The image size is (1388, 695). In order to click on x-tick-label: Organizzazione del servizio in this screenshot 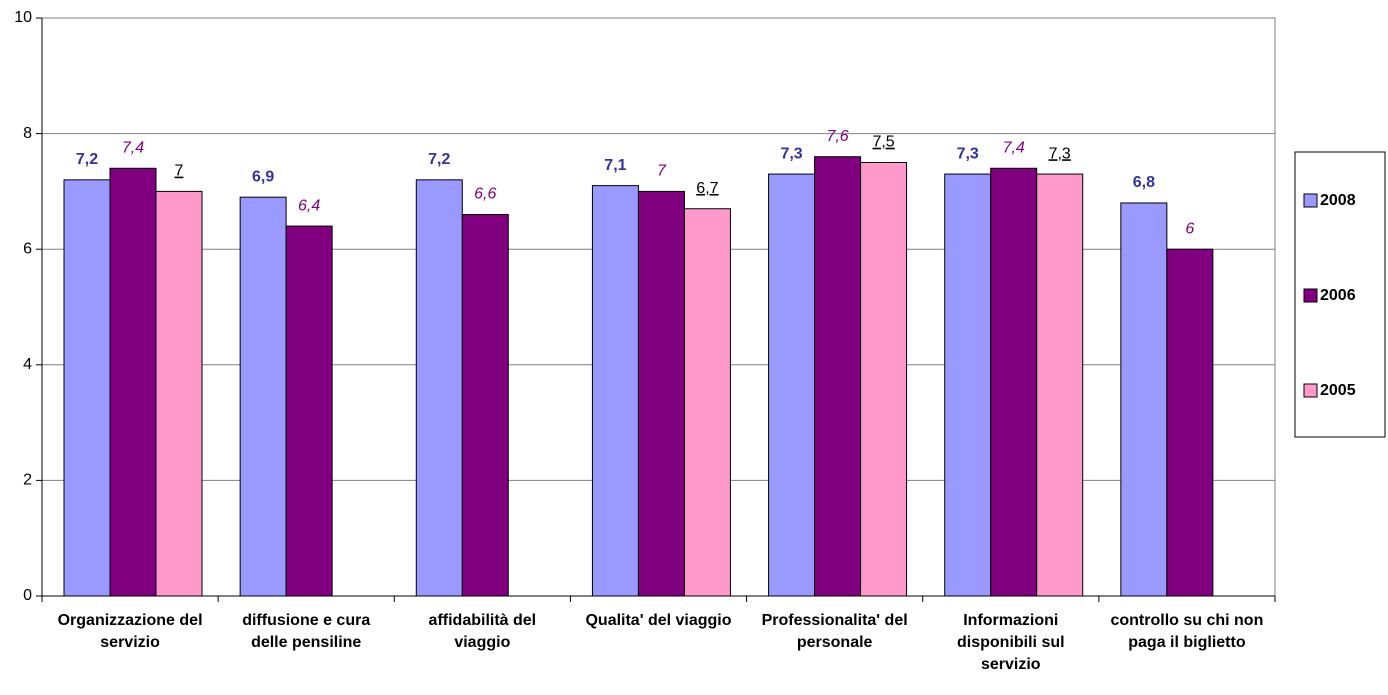, I will do `click(130, 631)`.